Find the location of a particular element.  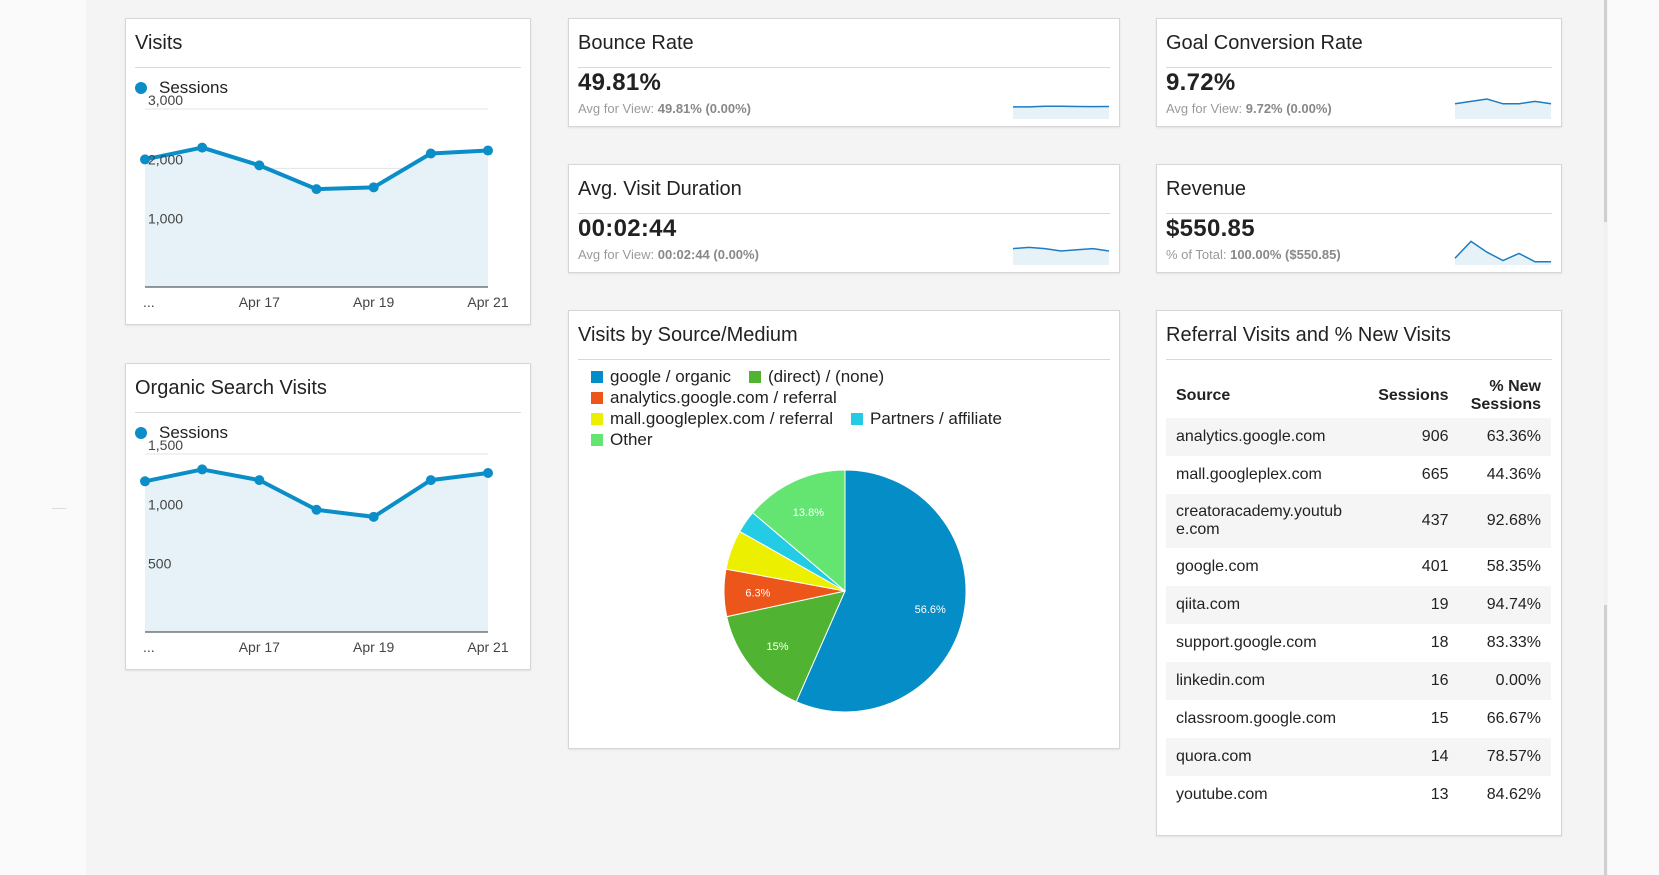

new-sessions-cell: 66.67% is located at coordinates (1513, 718).